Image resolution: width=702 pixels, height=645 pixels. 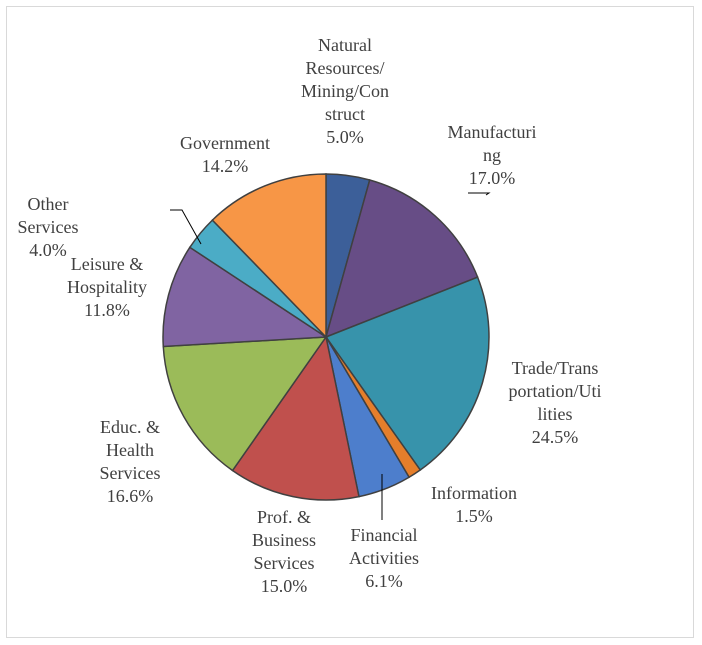 I want to click on slice-name-line: Other, so click(x=48, y=204).